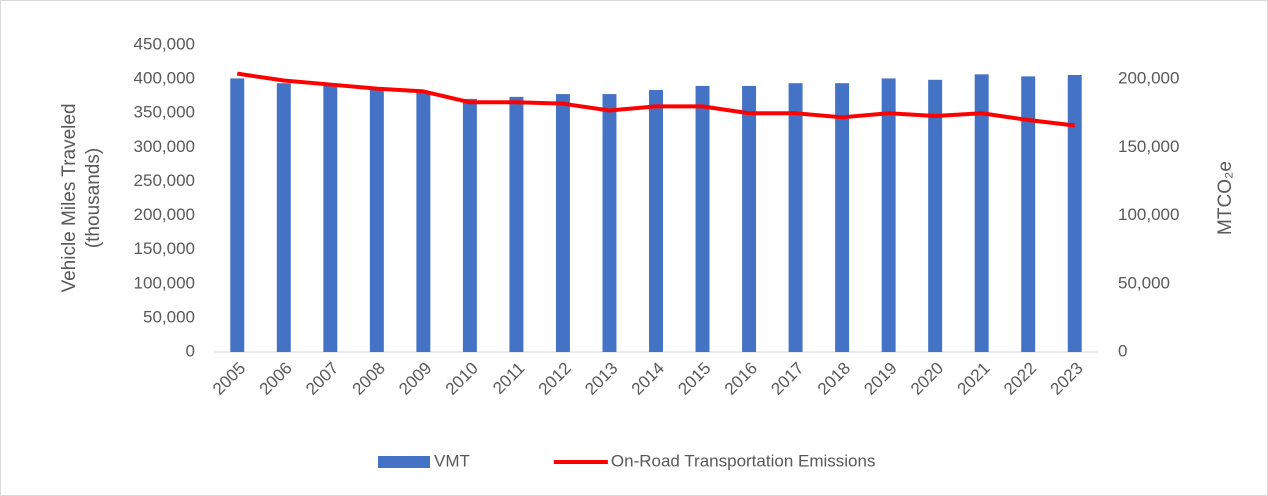  What do you see at coordinates (1148, 214) in the screenshot?
I see `y2-tick-label: 100,000` at bounding box center [1148, 214].